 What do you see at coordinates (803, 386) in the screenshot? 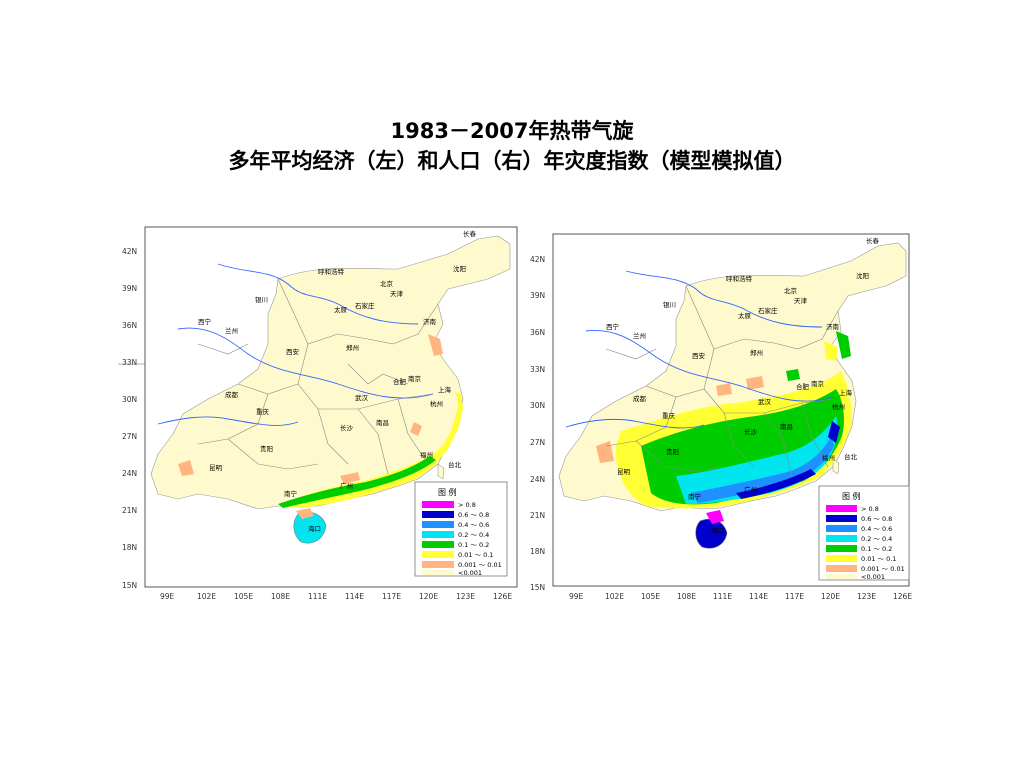
I see `city-label: 合肥` at bounding box center [803, 386].